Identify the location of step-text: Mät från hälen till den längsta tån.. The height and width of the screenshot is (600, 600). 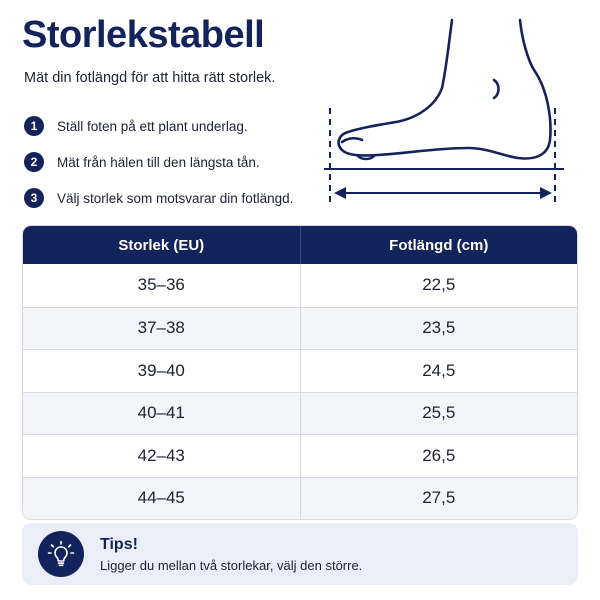
(158, 162).